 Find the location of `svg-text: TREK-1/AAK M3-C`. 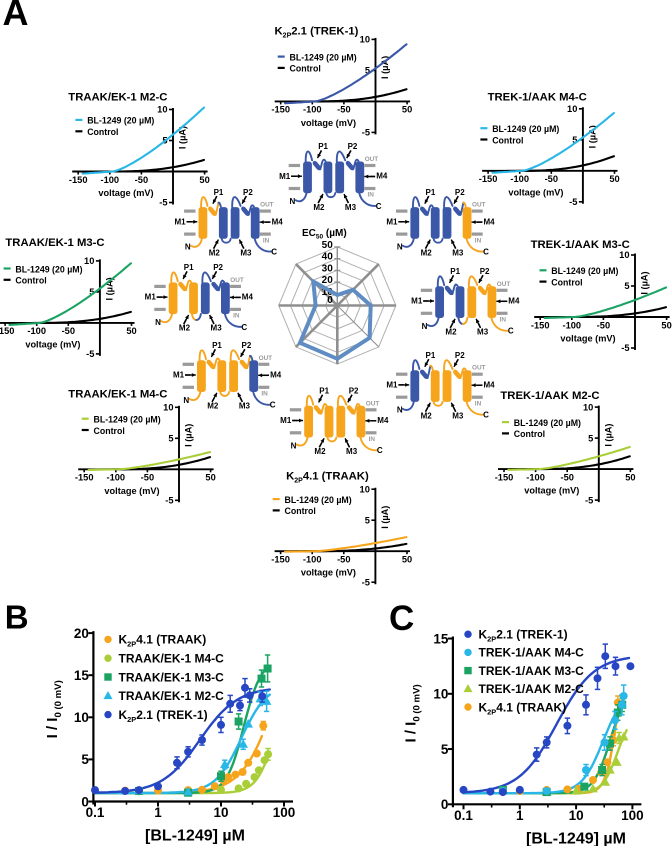

svg-text: TREK-1/AAK M3-C is located at coordinates (580, 245).